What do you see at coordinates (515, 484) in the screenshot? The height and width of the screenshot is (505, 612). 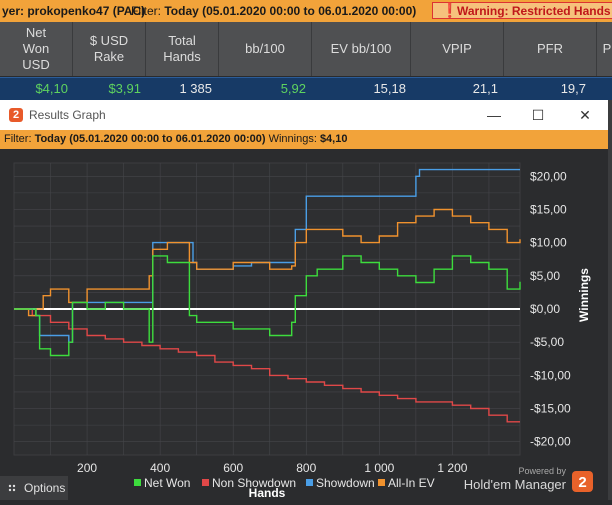 I see `product-name: Hold'em Manager` at bounding box center [515, 484].